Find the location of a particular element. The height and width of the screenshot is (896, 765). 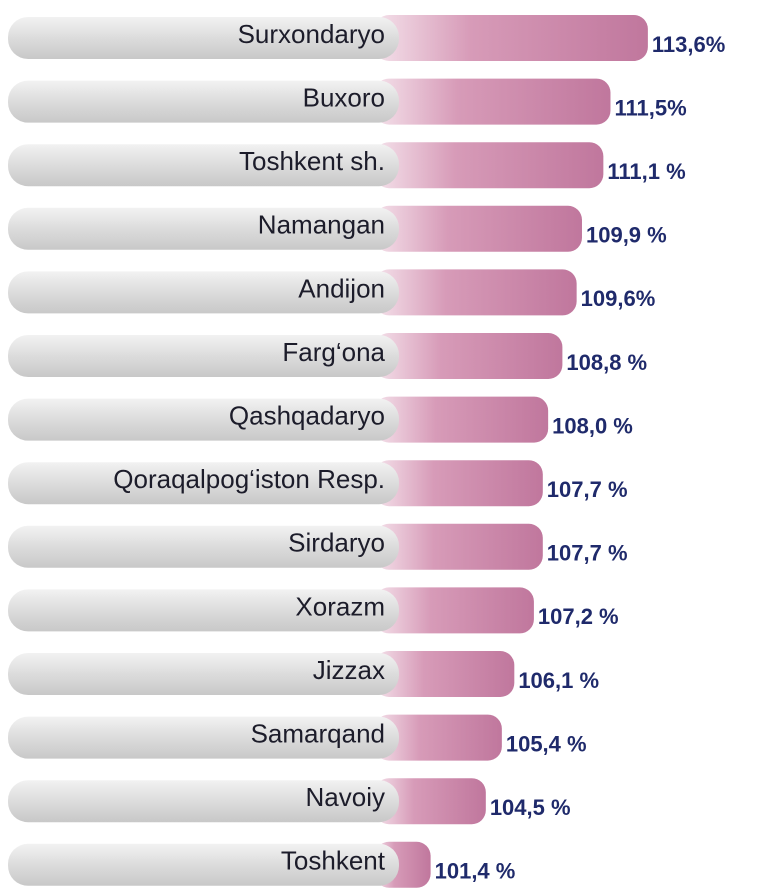

category-label: Buxoro is located at coordinates (344, 97).